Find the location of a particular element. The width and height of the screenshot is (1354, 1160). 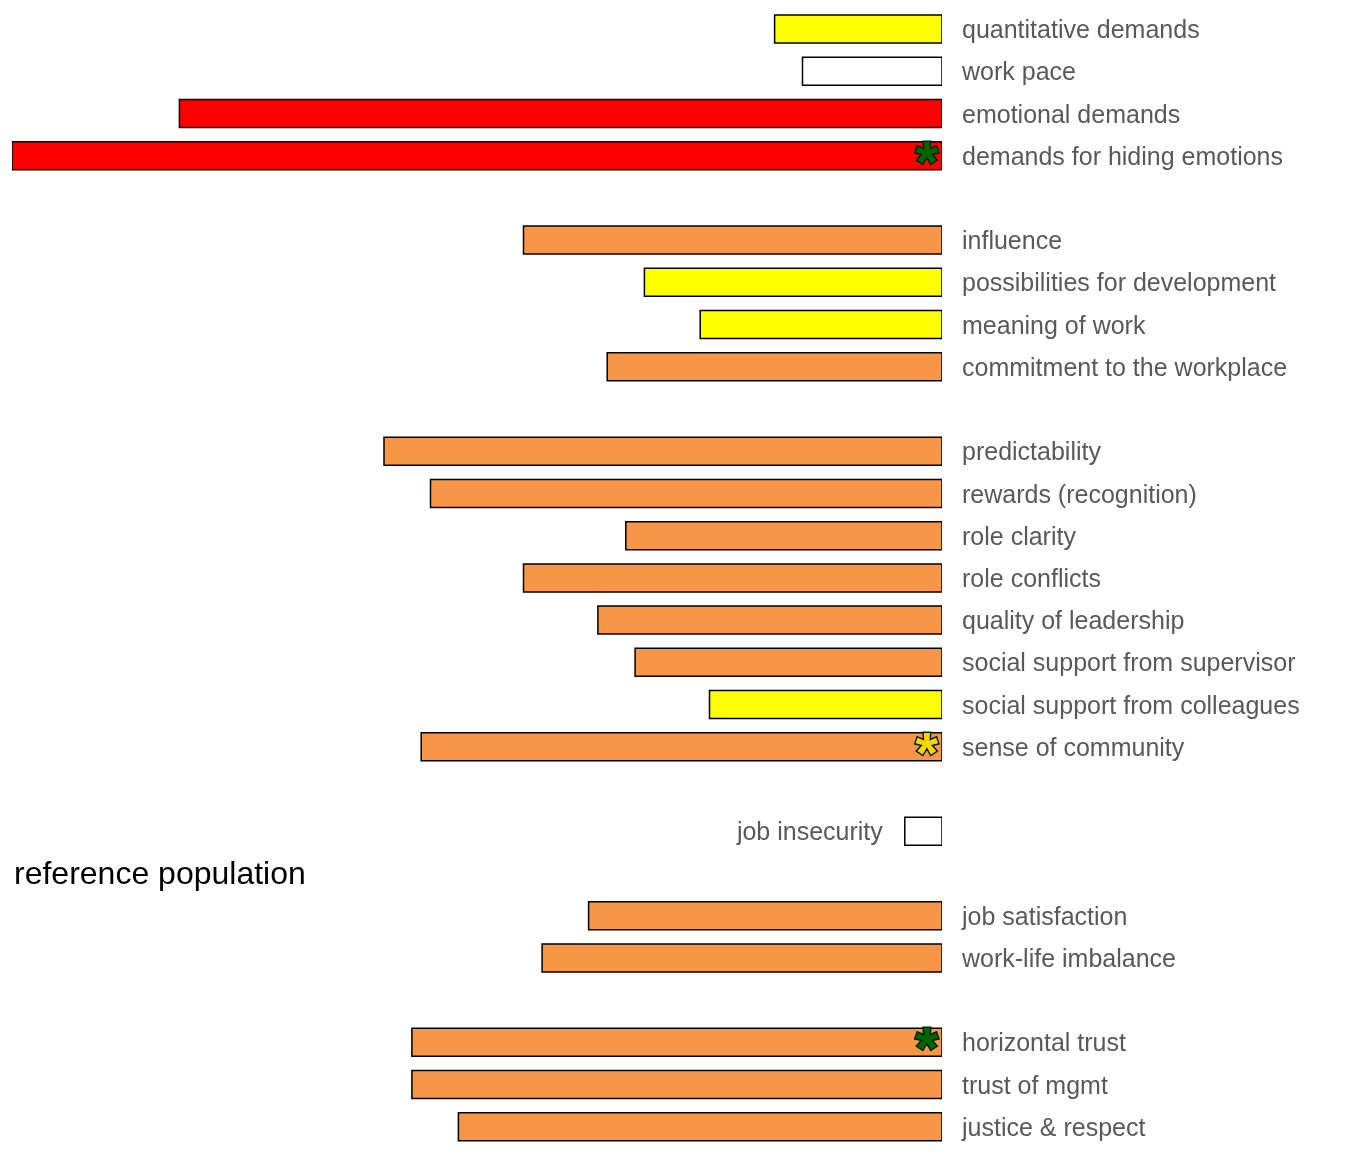

y-tick-label: demands for hiding emotions is located at coordinates (1123, 155).